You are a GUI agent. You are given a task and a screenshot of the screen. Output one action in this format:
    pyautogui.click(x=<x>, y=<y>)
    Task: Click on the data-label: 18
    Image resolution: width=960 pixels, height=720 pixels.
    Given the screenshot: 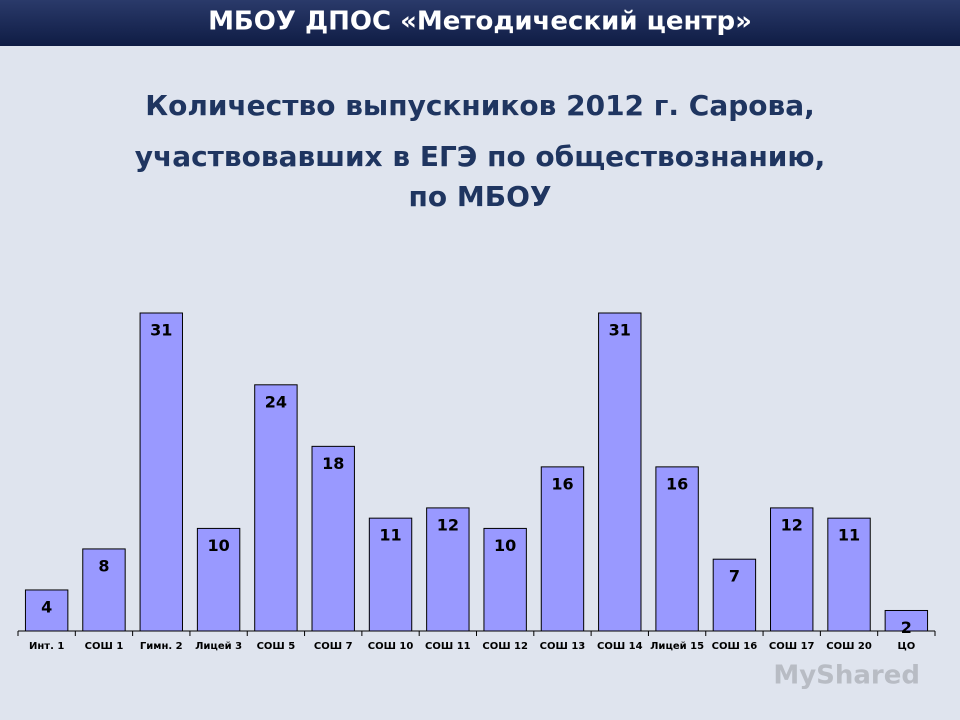 What is the action you would take?
    pyautogui.click(x=333, y=463)
    